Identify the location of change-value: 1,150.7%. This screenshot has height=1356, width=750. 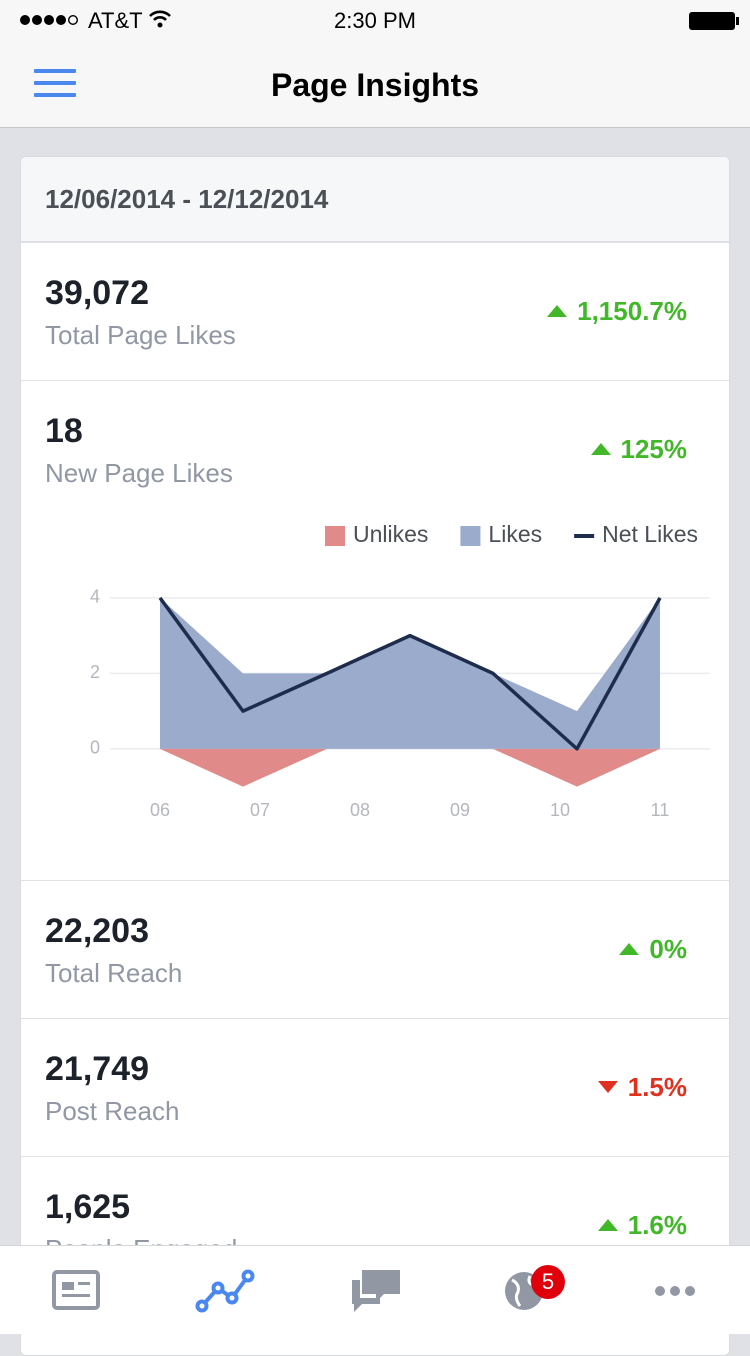
(632, 311).